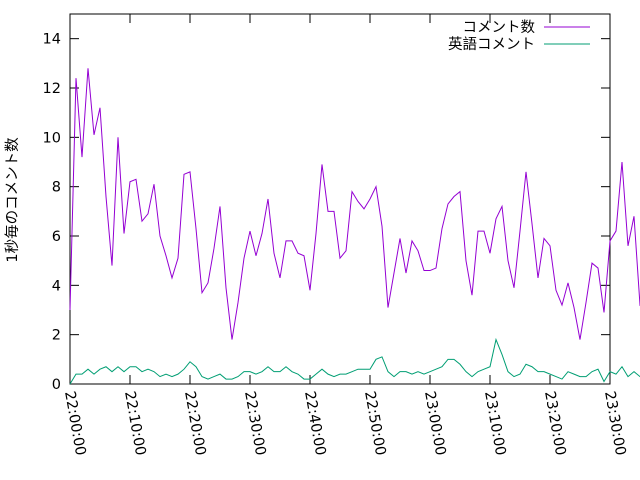 This screenshot has height=480, width=640. I want to click on y-tick-label: 4, so click(56, 286).